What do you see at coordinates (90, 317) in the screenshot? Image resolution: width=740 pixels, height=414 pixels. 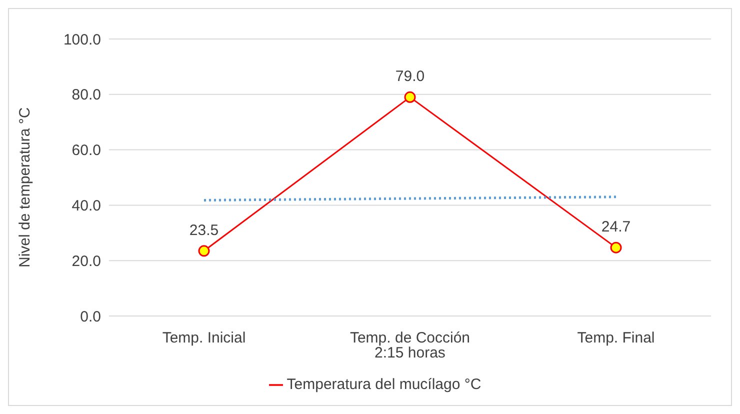 I see `y-tick-label: 0.0` at bounding box center [90, 317].